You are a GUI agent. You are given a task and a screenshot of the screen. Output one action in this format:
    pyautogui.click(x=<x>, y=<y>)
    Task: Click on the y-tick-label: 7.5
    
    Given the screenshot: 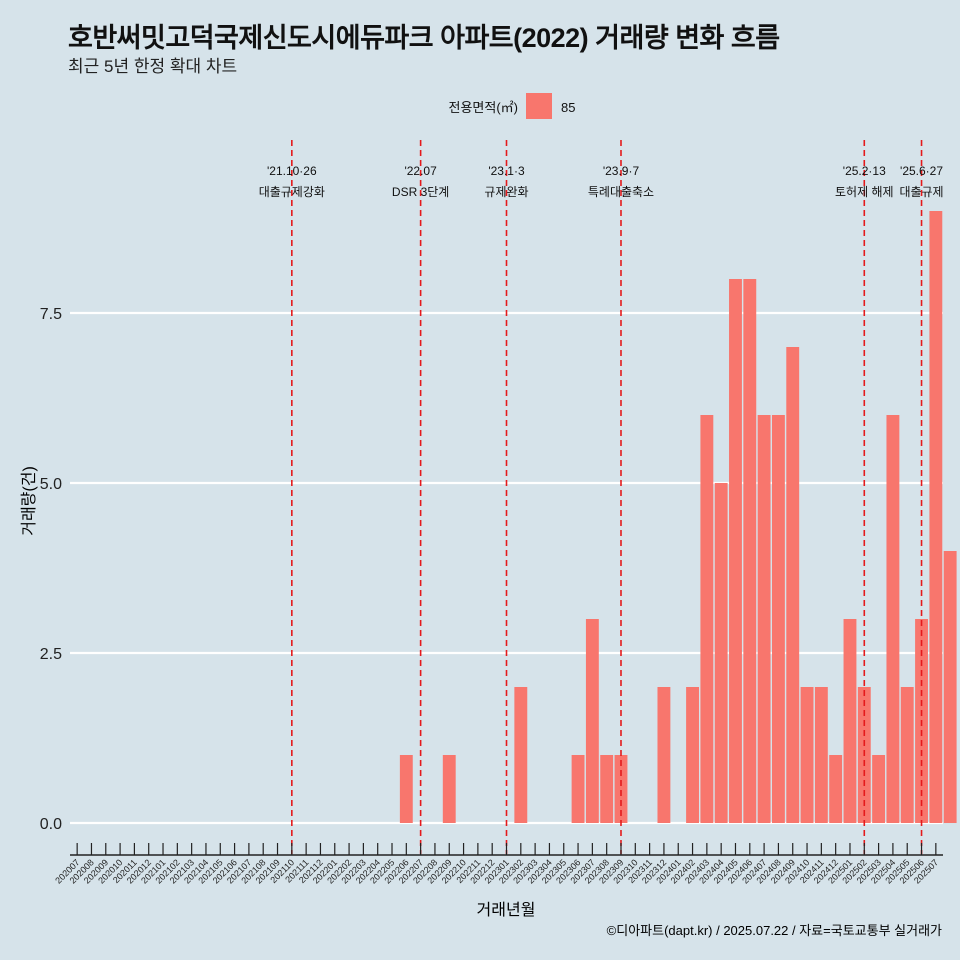 What is the action you would take?
    pyautogui.click(x=51, y=314)
    